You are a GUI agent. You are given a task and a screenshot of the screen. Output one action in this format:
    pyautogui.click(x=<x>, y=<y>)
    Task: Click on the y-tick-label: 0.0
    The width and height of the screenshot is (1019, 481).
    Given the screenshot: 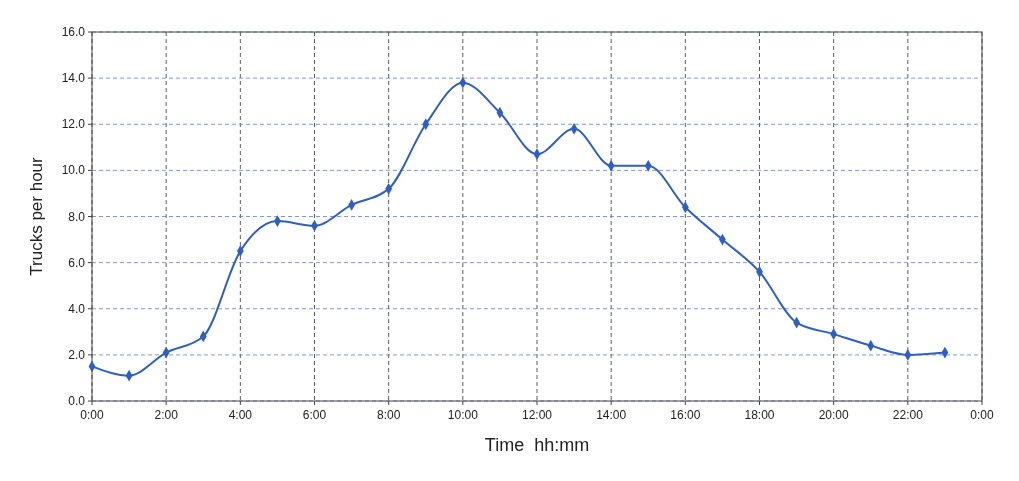 What is the action you would take?
    pyautogui.click(x=77, y=401)
    